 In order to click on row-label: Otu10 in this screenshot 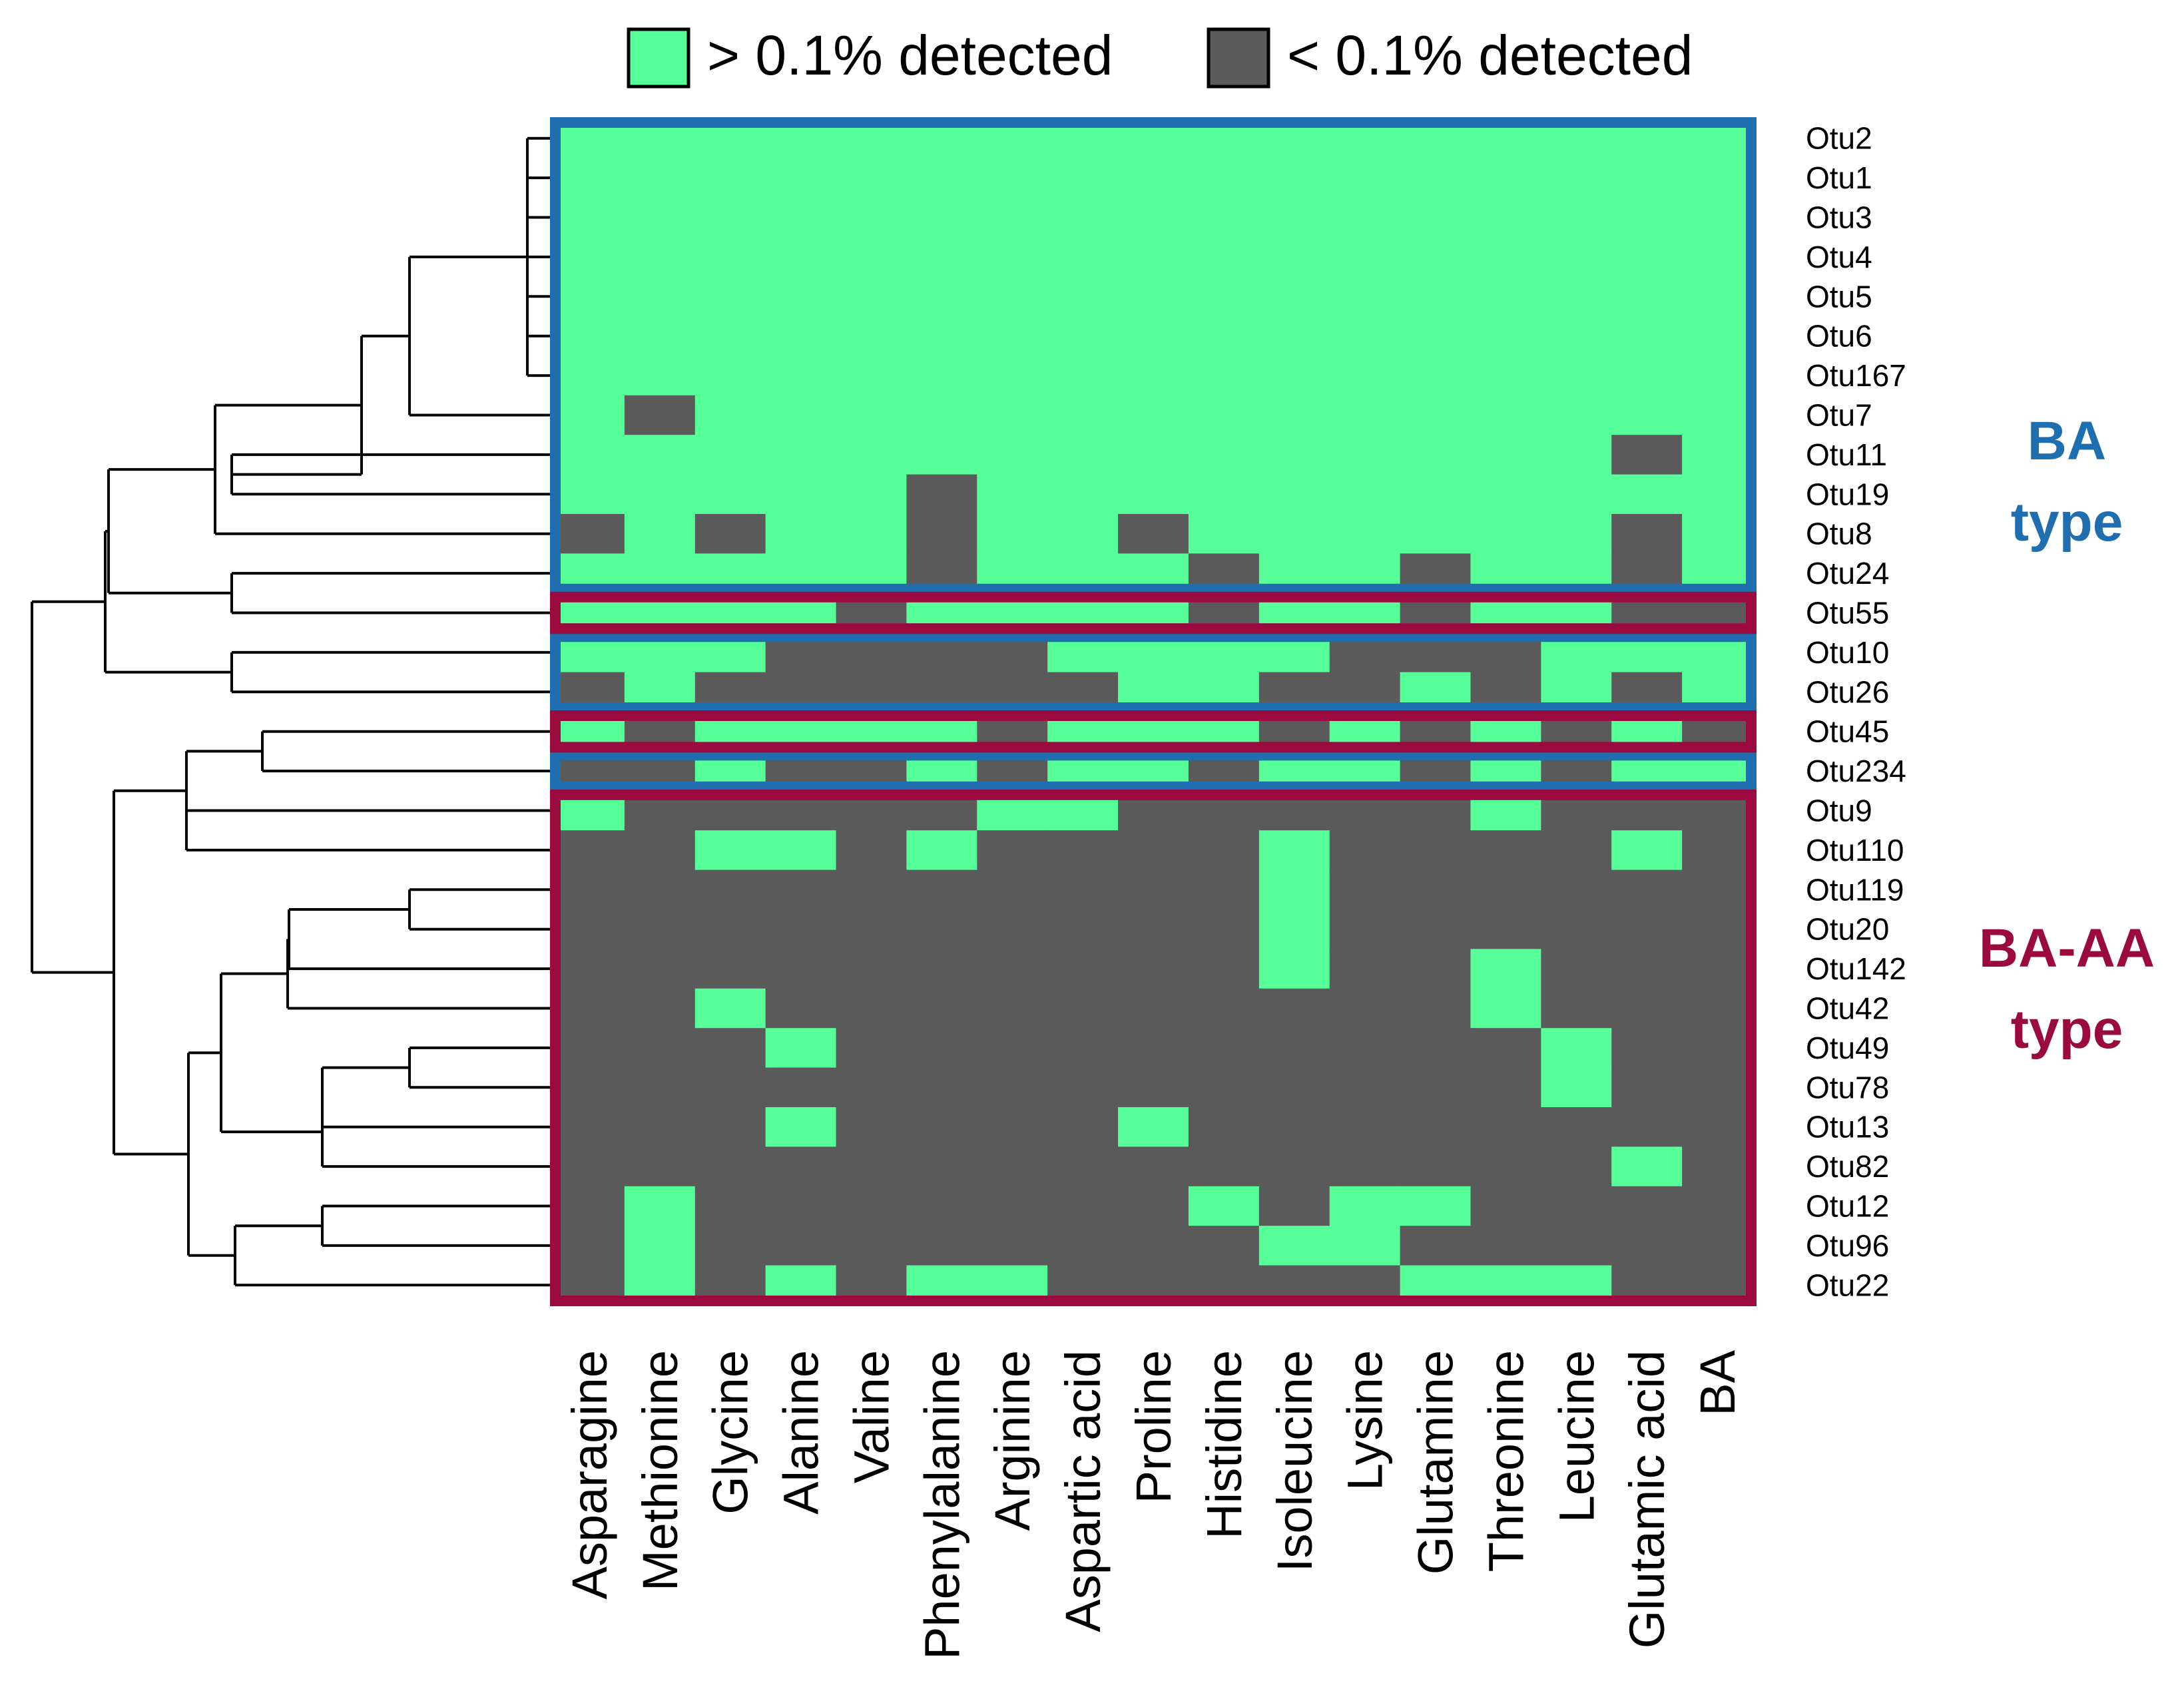, I will do `click(1847, 652)`.